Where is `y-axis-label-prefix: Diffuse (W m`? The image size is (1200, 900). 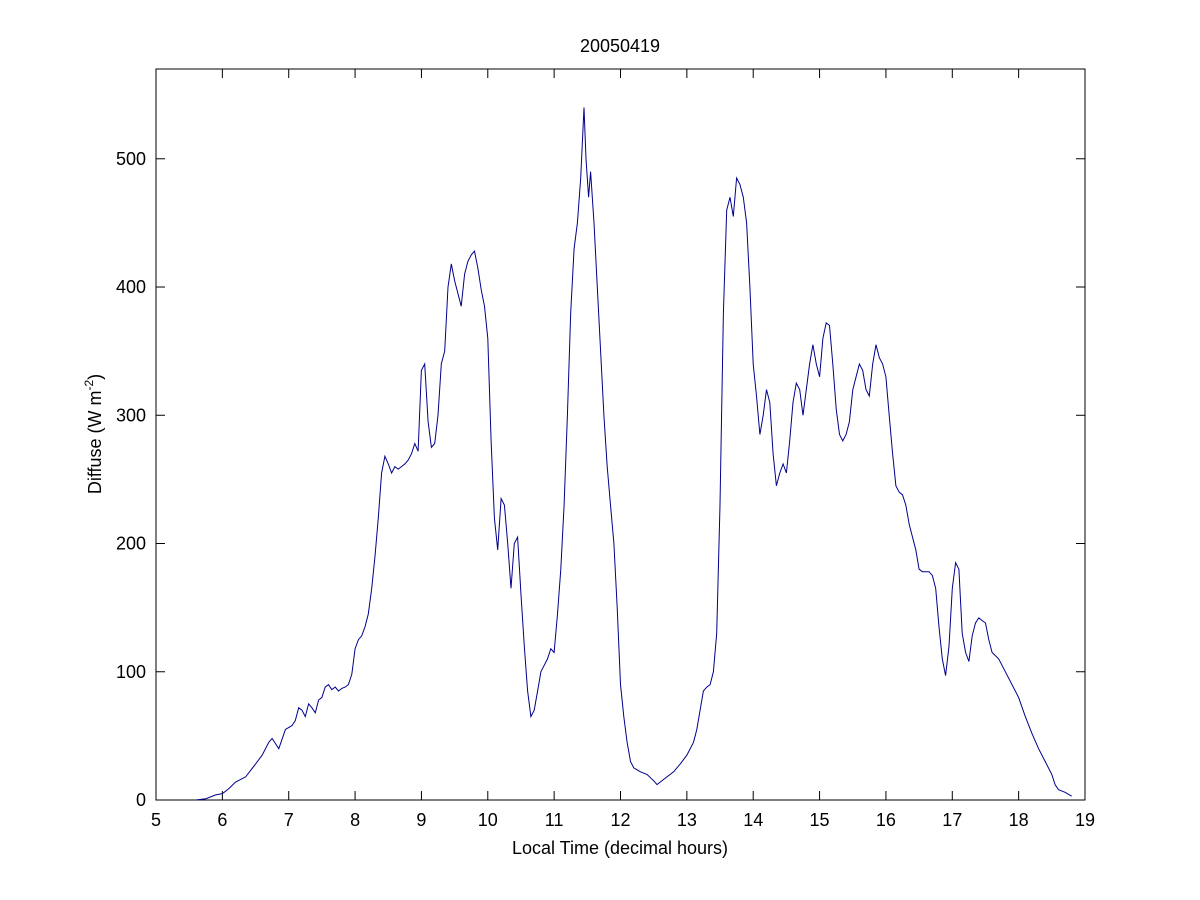 y-axis-label-prefix: Diffuse (W m is located at coordinates (95, 442).